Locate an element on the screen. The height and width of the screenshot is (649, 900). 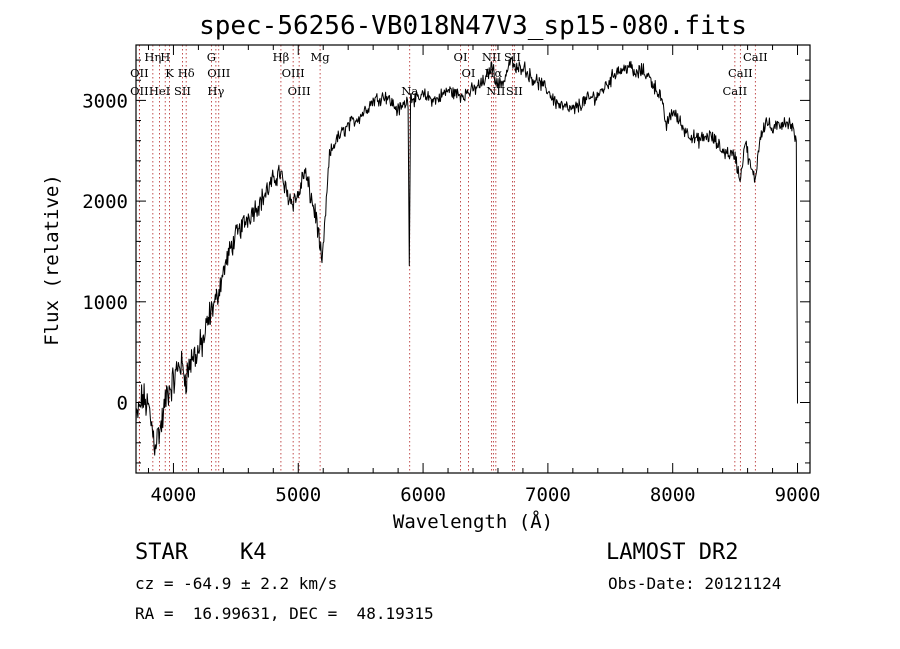
survey-label: LAMOST DR2 is located at coordinates (672, 552).